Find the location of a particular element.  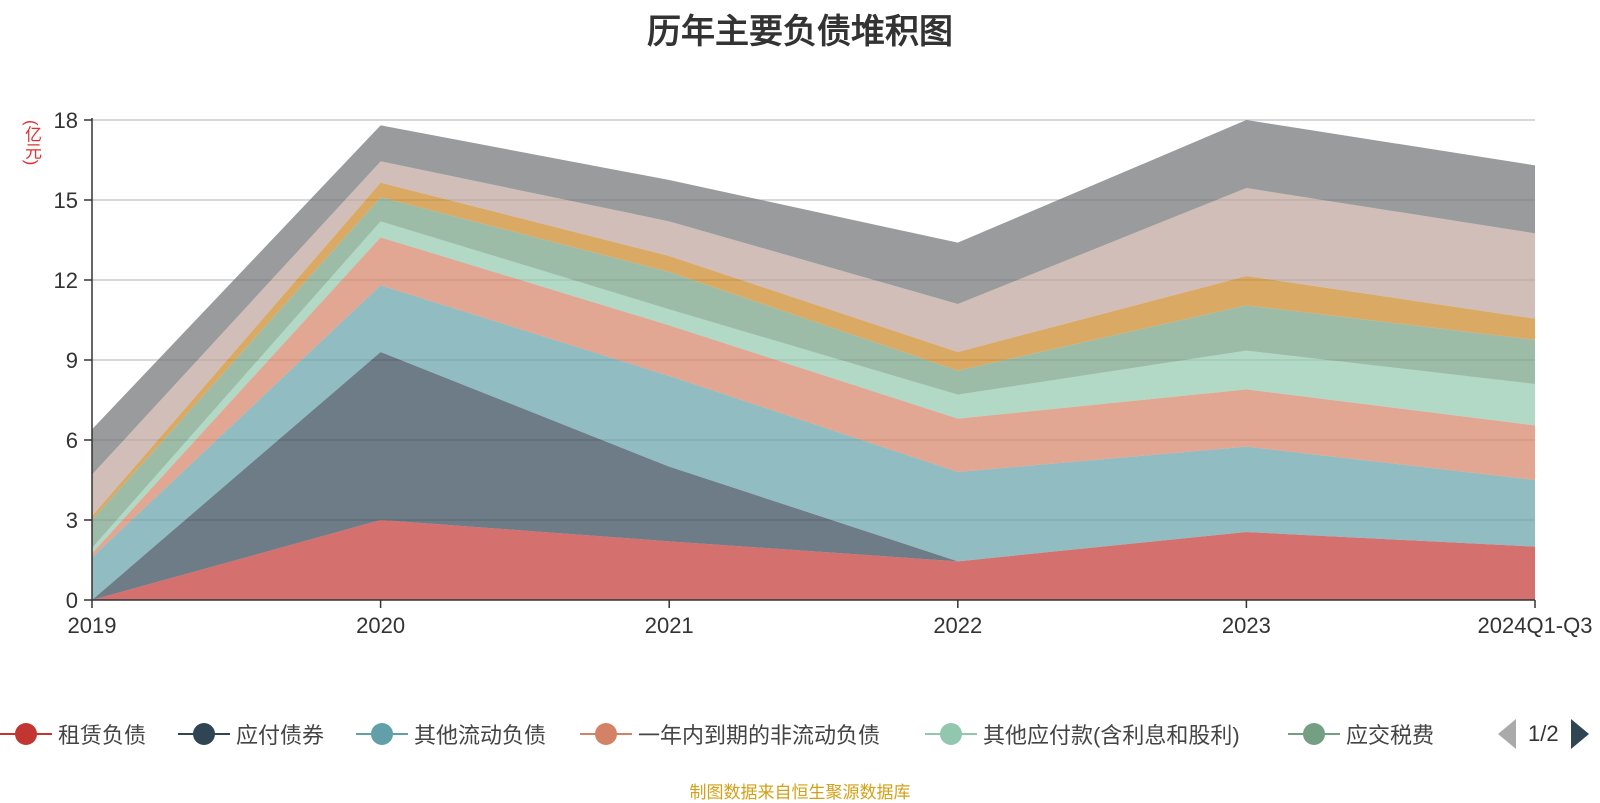

x-tick-label-4: 2023 is located at coordinates (1246, 625).